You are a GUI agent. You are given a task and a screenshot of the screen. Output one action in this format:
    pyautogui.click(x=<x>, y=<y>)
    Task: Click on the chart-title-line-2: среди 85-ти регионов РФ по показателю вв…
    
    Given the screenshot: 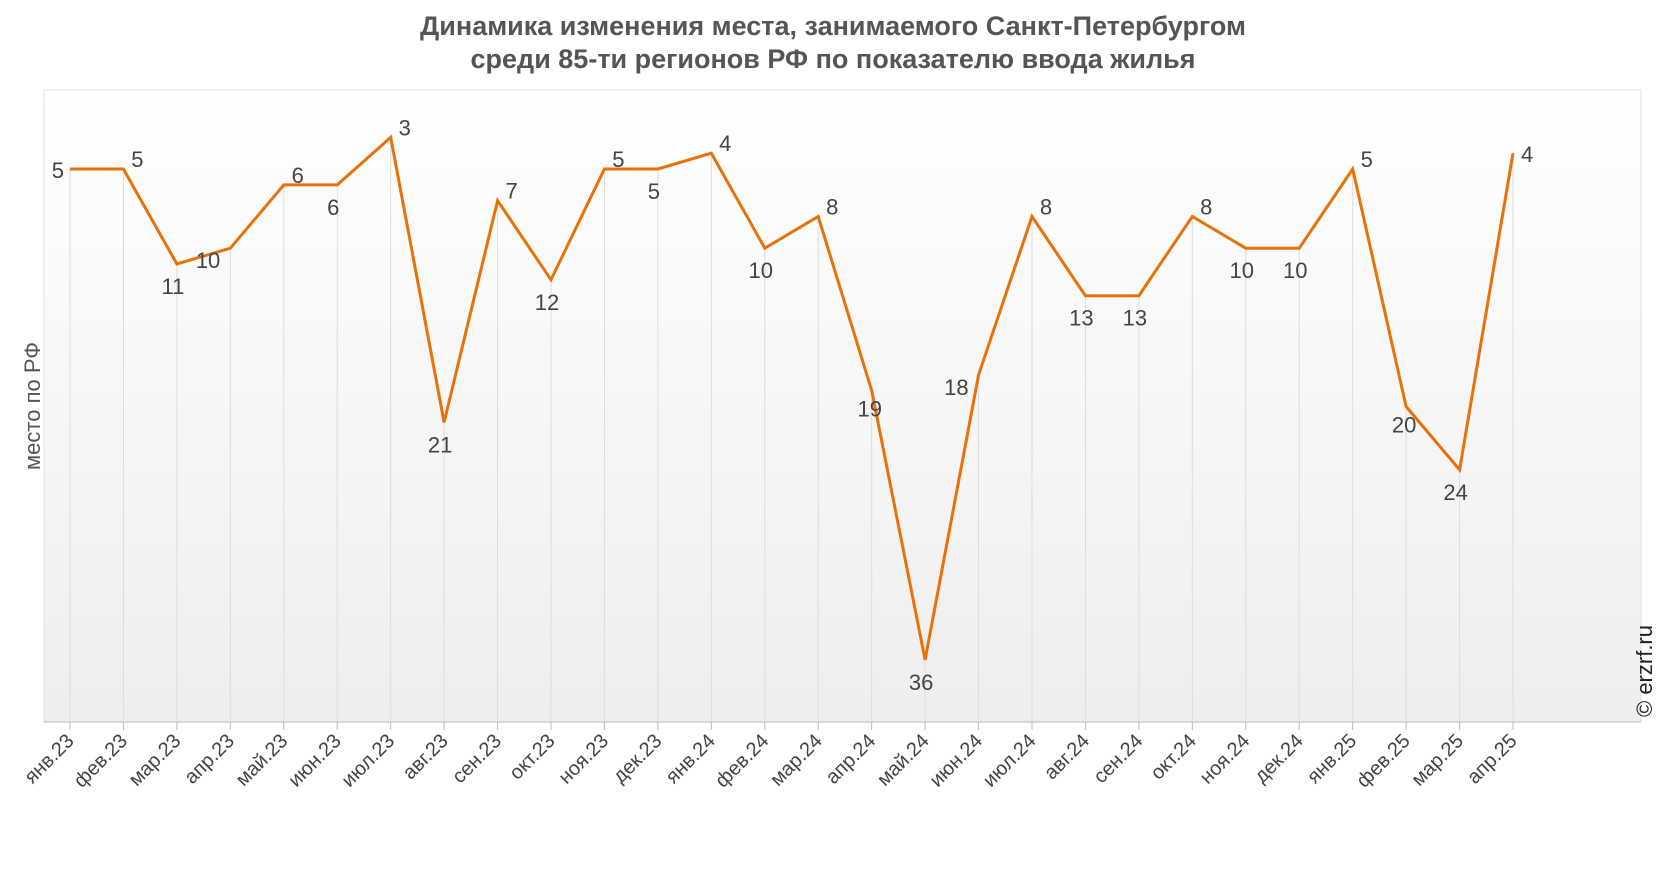 What is the action you would take?
    pyautogui.click(x=833, y=59)
    